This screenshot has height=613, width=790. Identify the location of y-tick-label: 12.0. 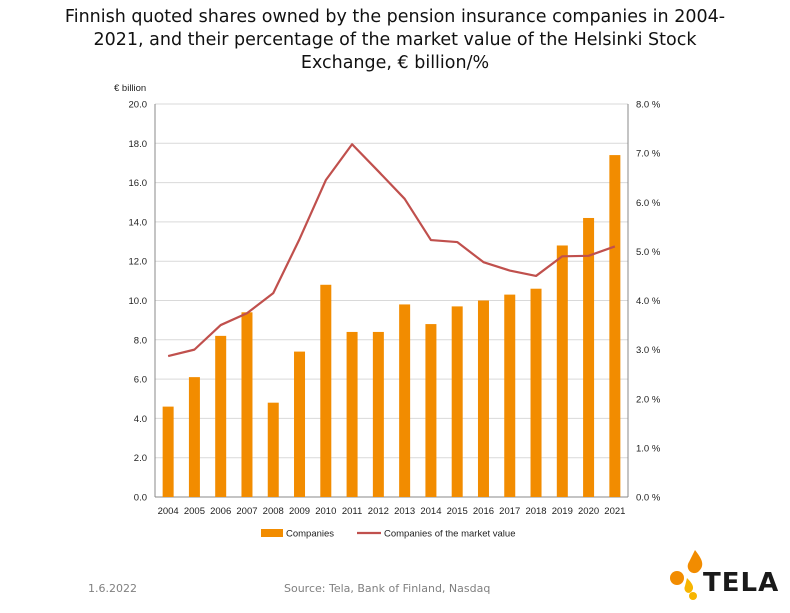
(138, 262).